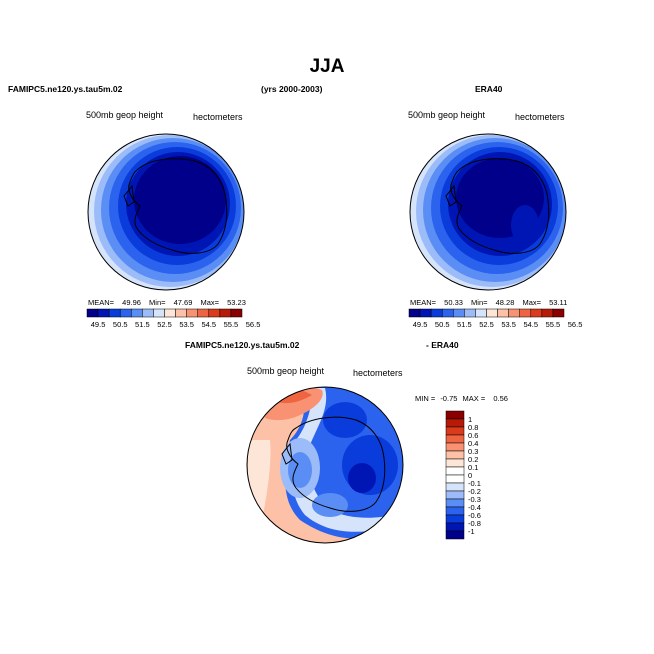 Image resolution: width=654 pixels, height=654 pixels. What do you see at coordinates (236, 302) in the screenshot?
I see `left-max-value: 53.23` at bounding box center [236, 302].